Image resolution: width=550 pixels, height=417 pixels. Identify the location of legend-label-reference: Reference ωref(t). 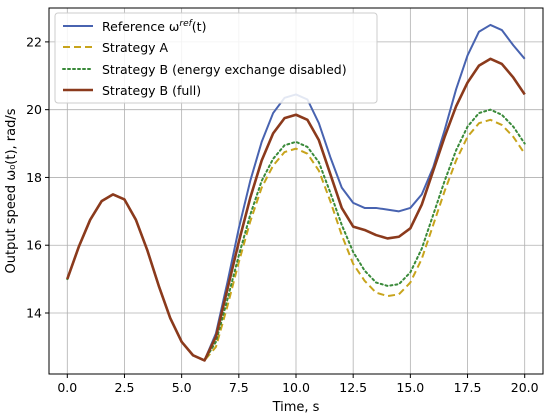
(154, 26).